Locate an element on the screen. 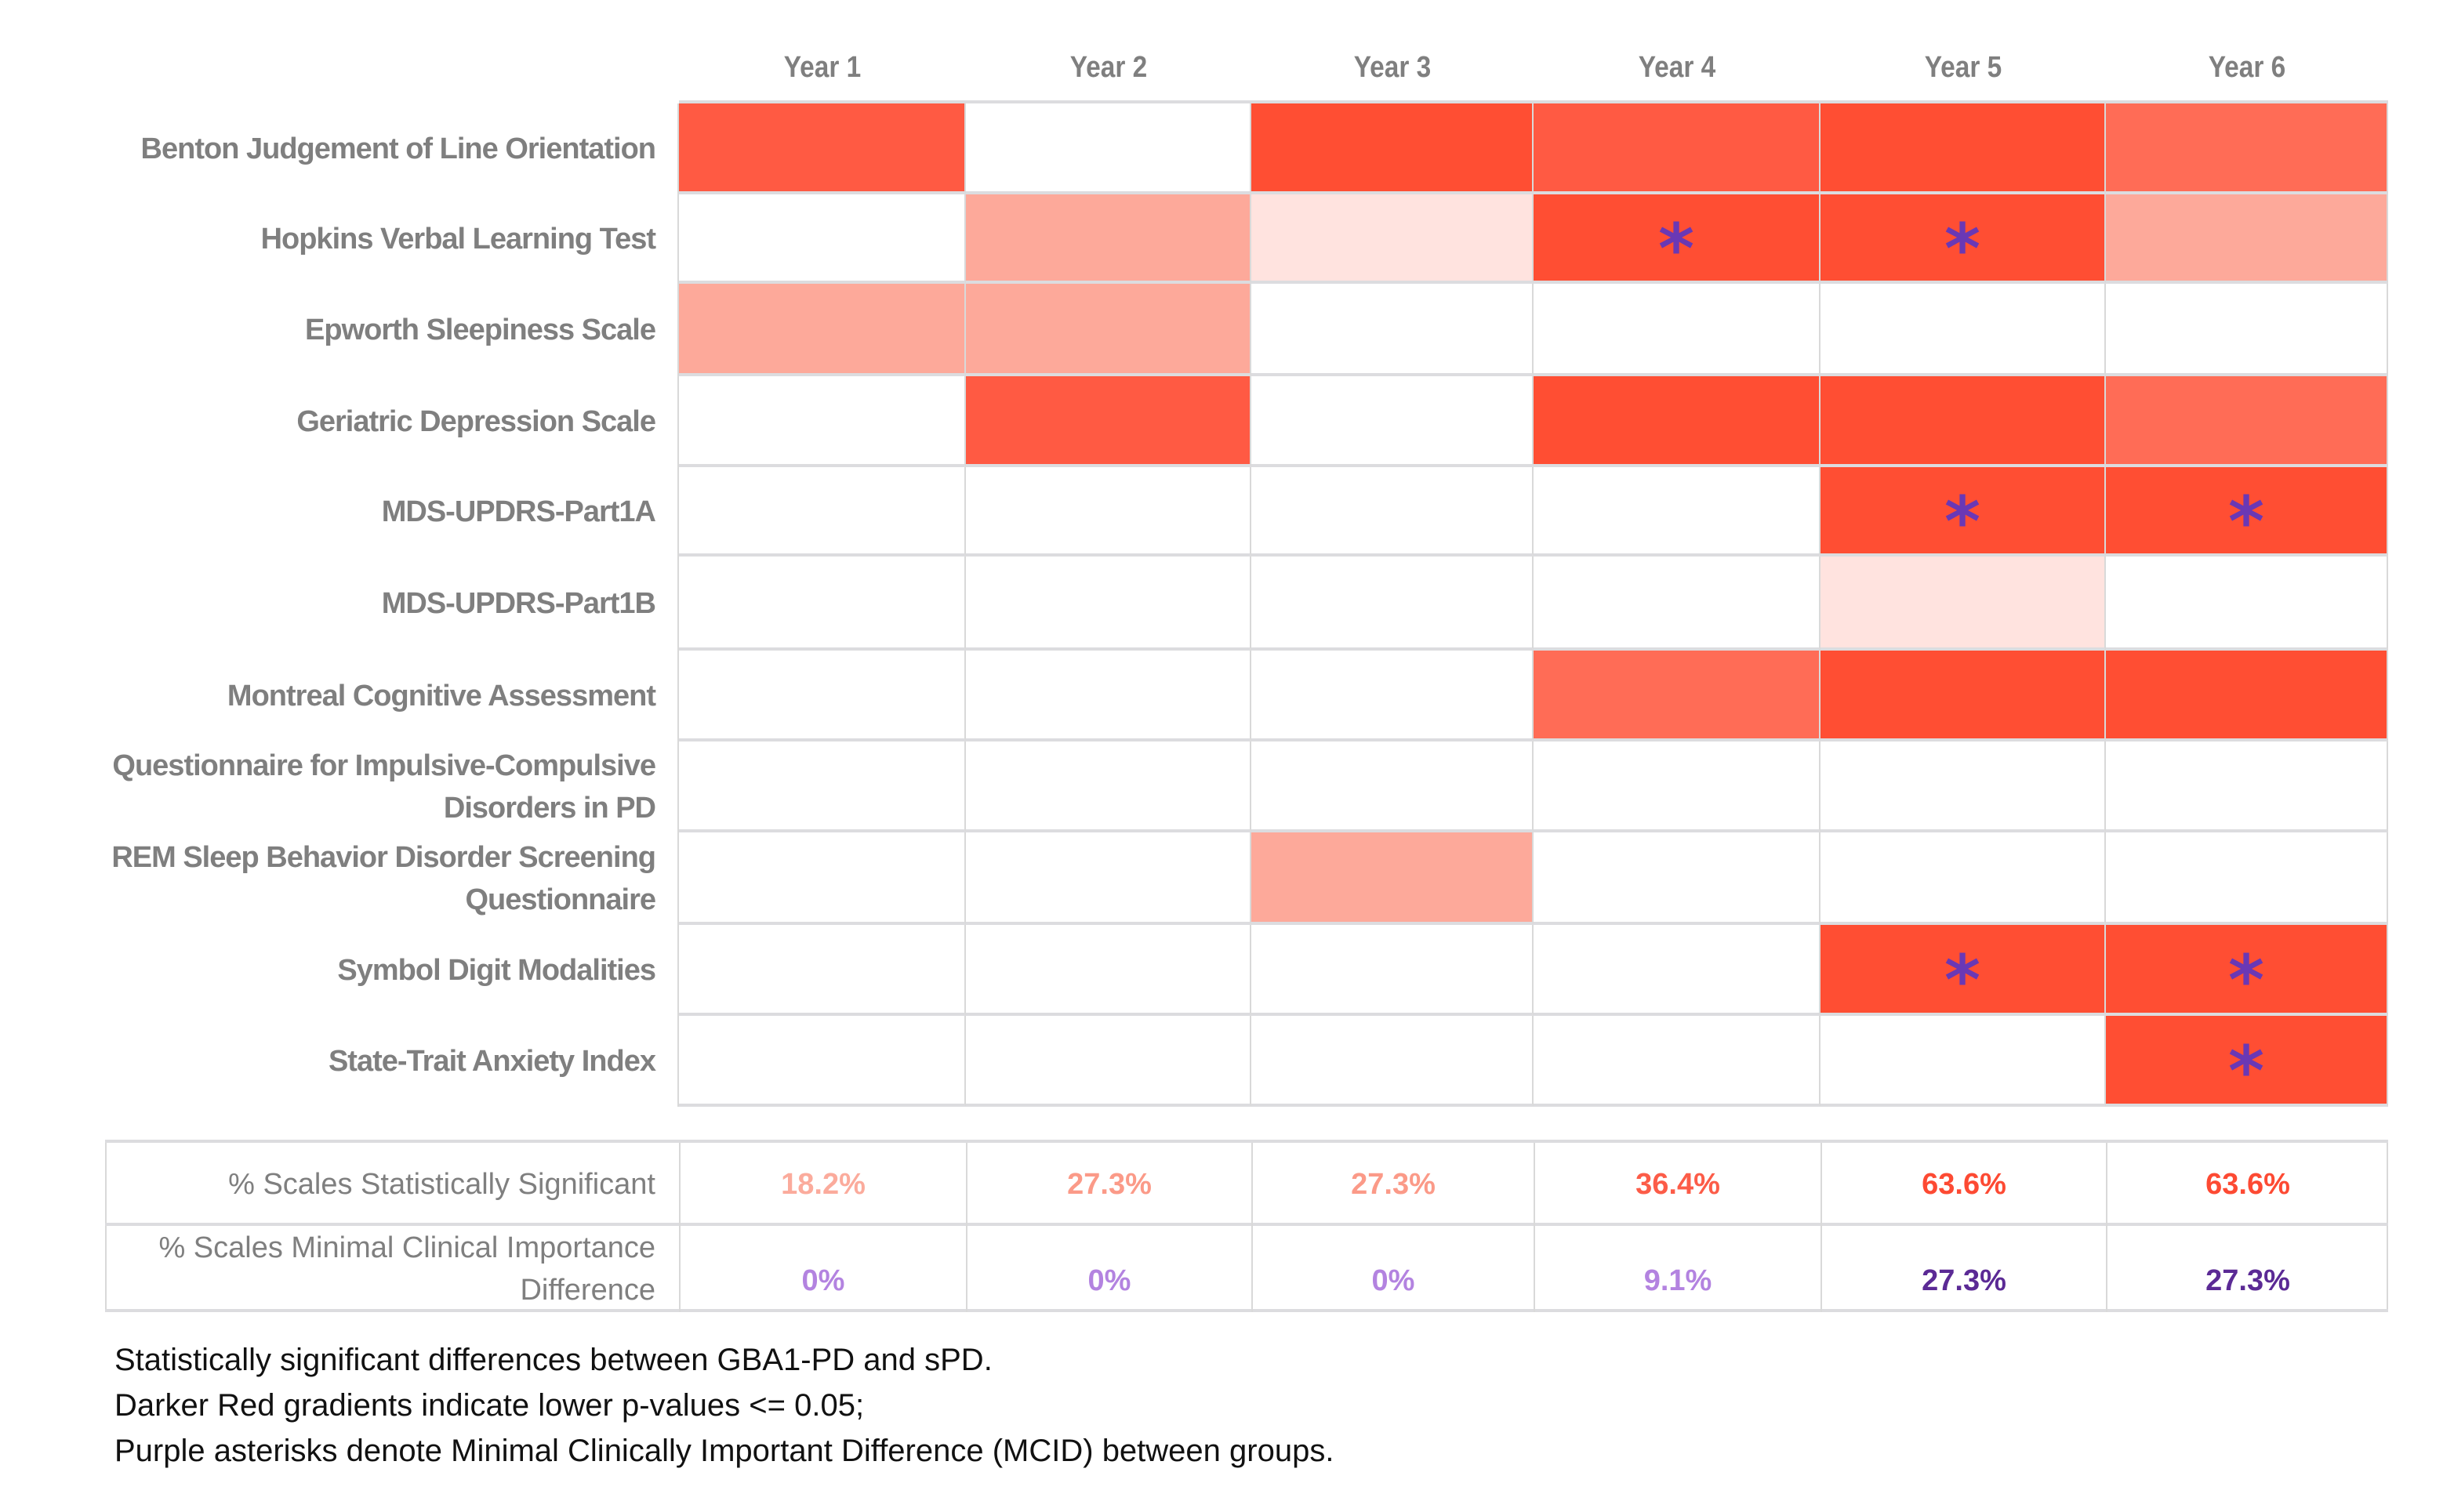 Image resolution: width=2454 pixels, height=1512 pixels. row-label: Montreal Cognitive Assessment is located at coordinates (351, 696).